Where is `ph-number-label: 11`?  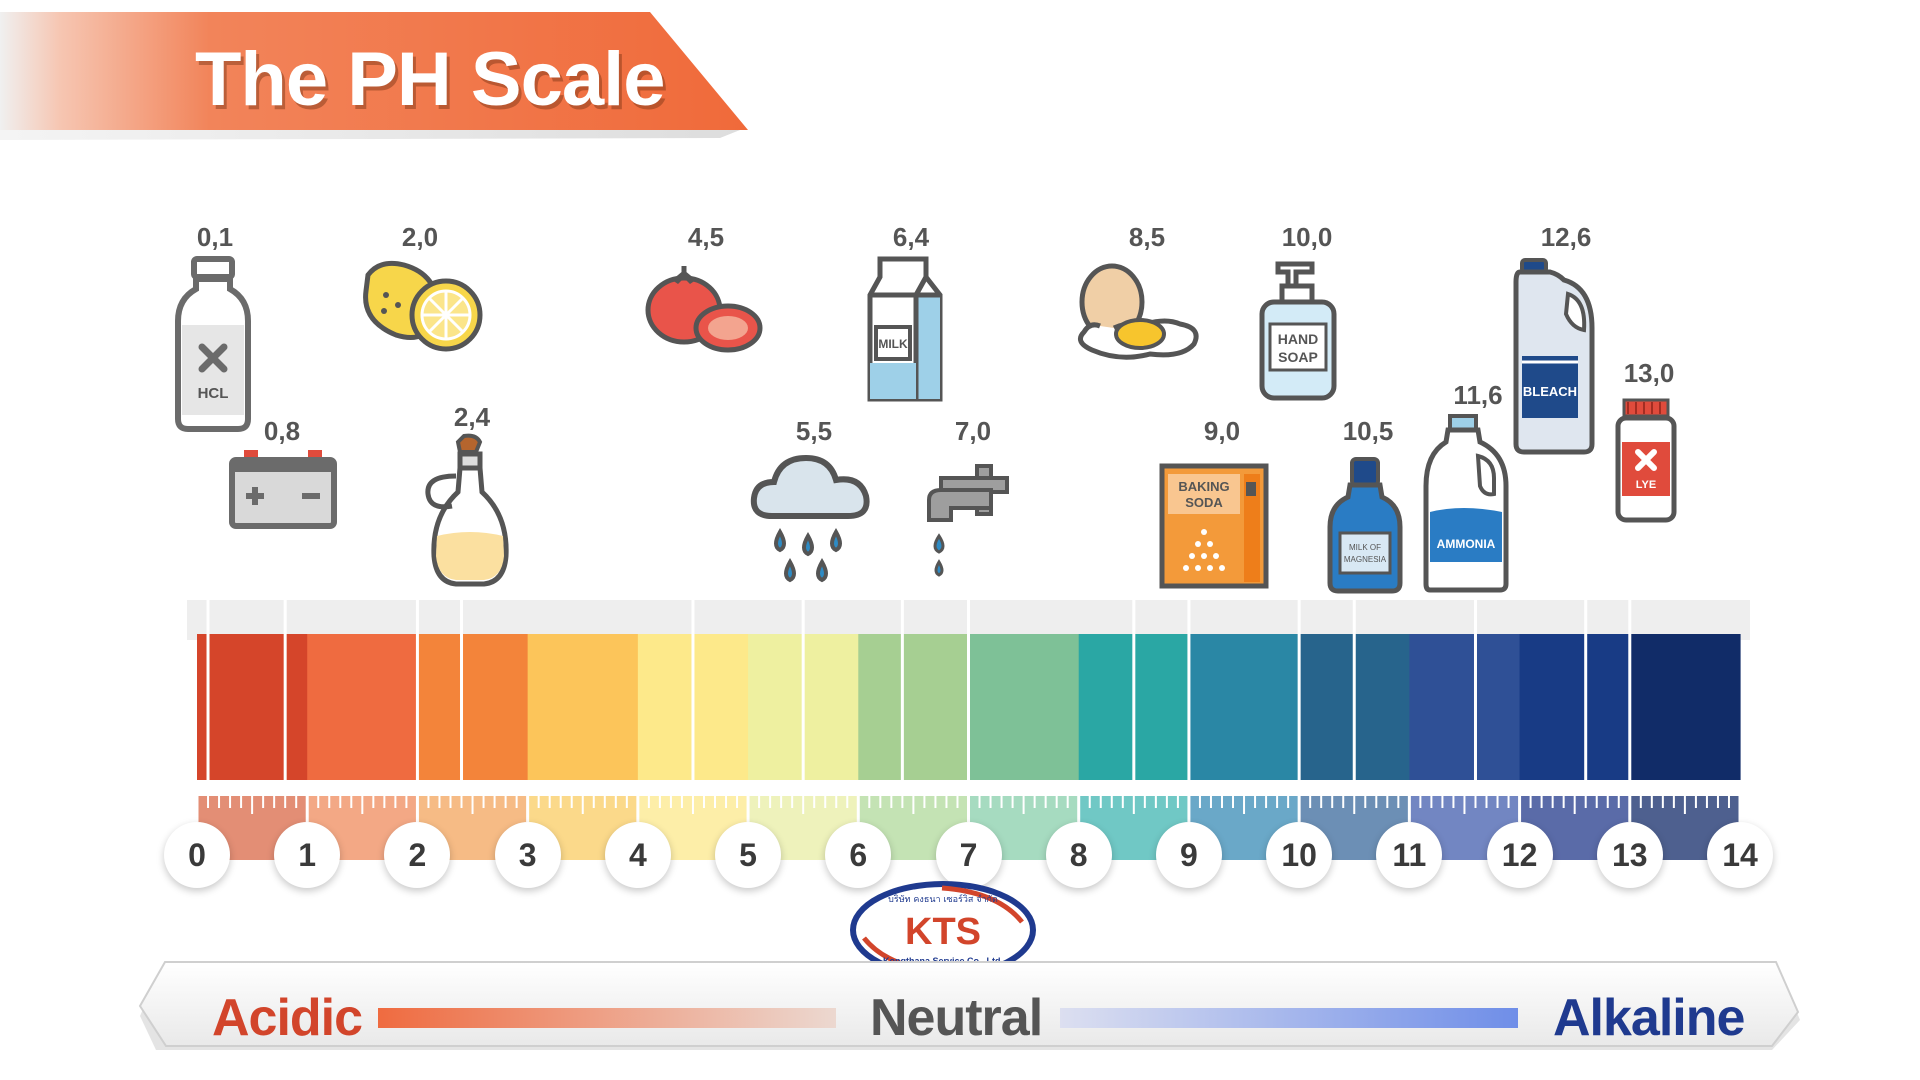
ph-number-label: 11 is located at coordinates (1409, 854).